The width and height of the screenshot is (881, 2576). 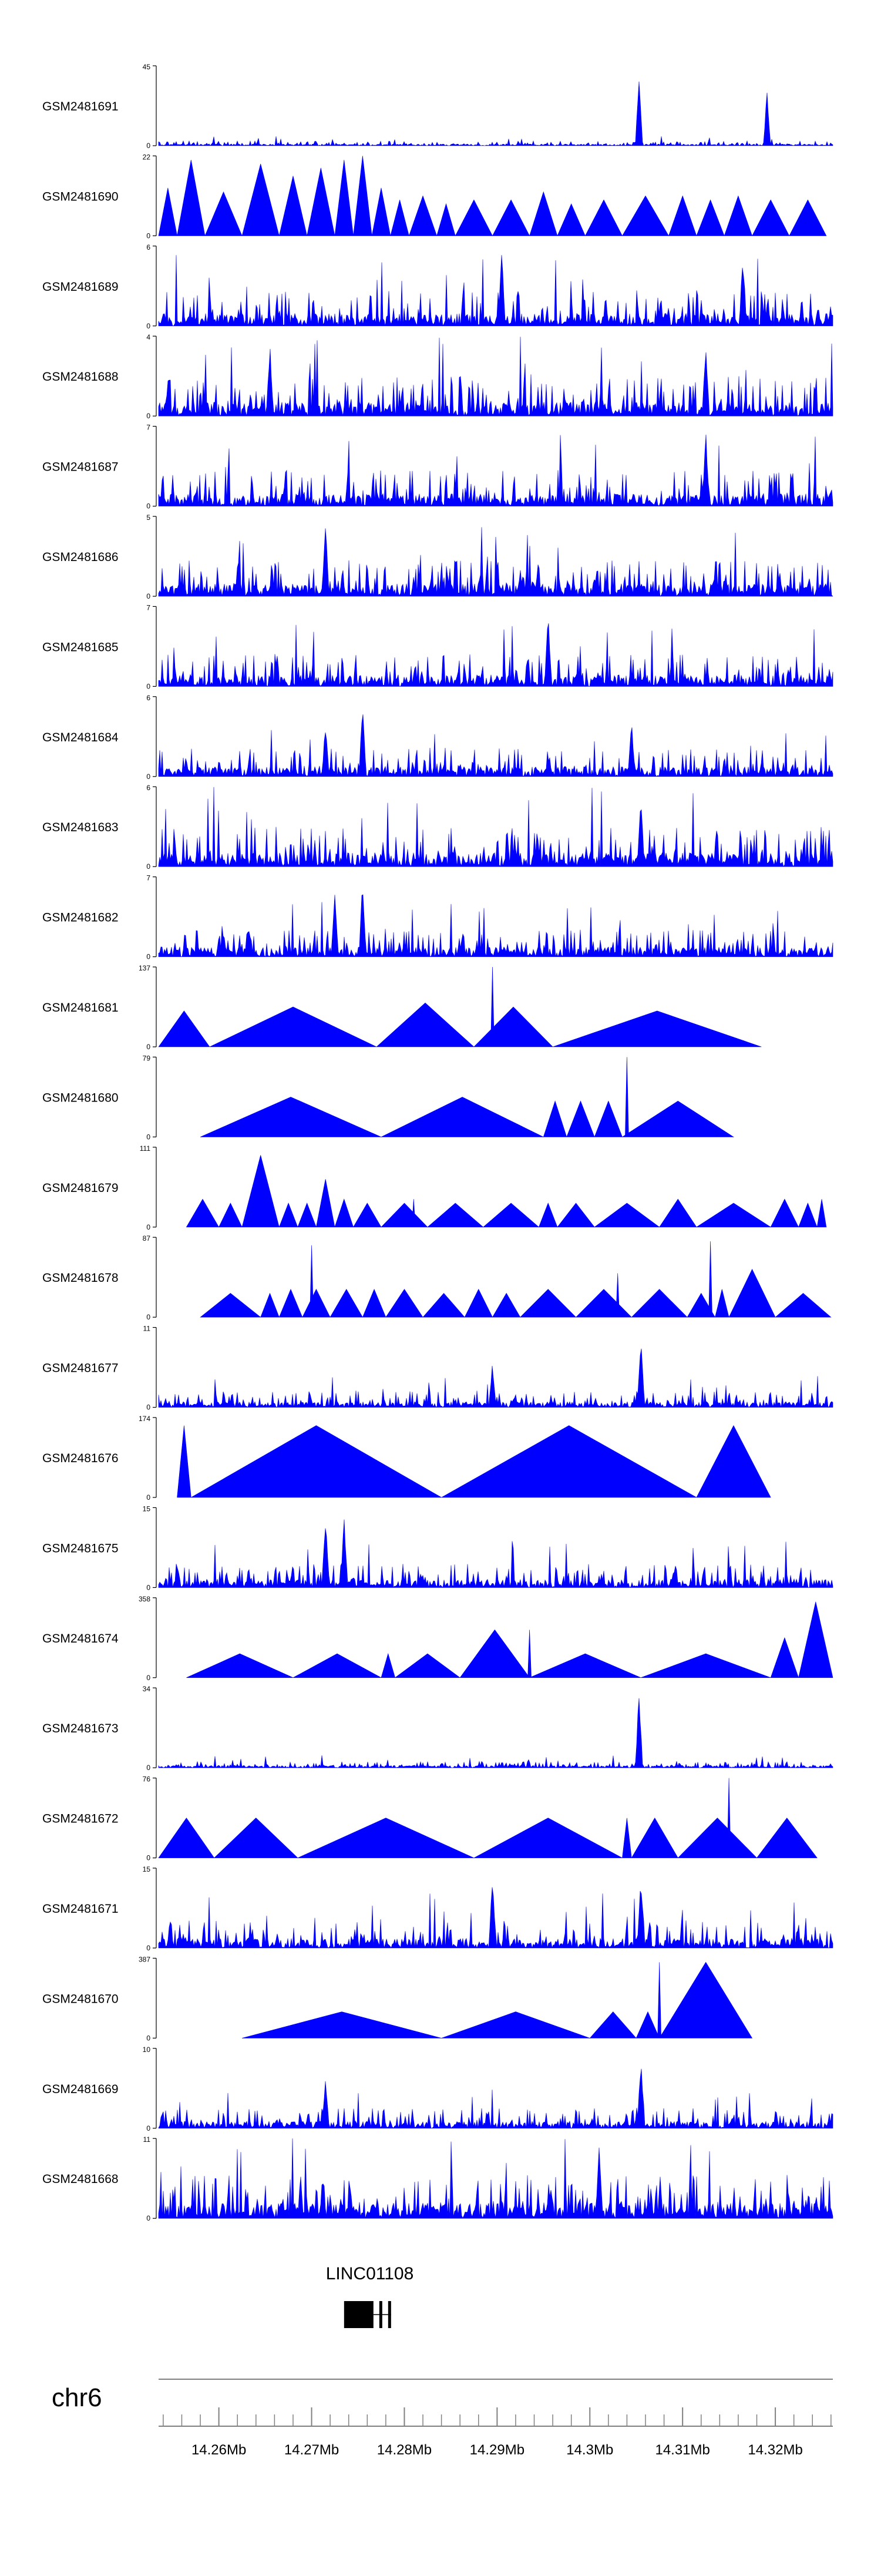 I want to click on track-GSM2481680: GSM2481680 79 0, so click(x=388, y=1097).